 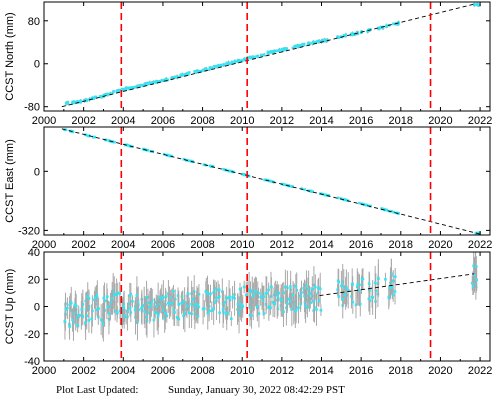 What do you see at coordinates (480, 121) in the screenshot?
I see `x-tick-label-north: 2022` at bounding box center [480, 121].